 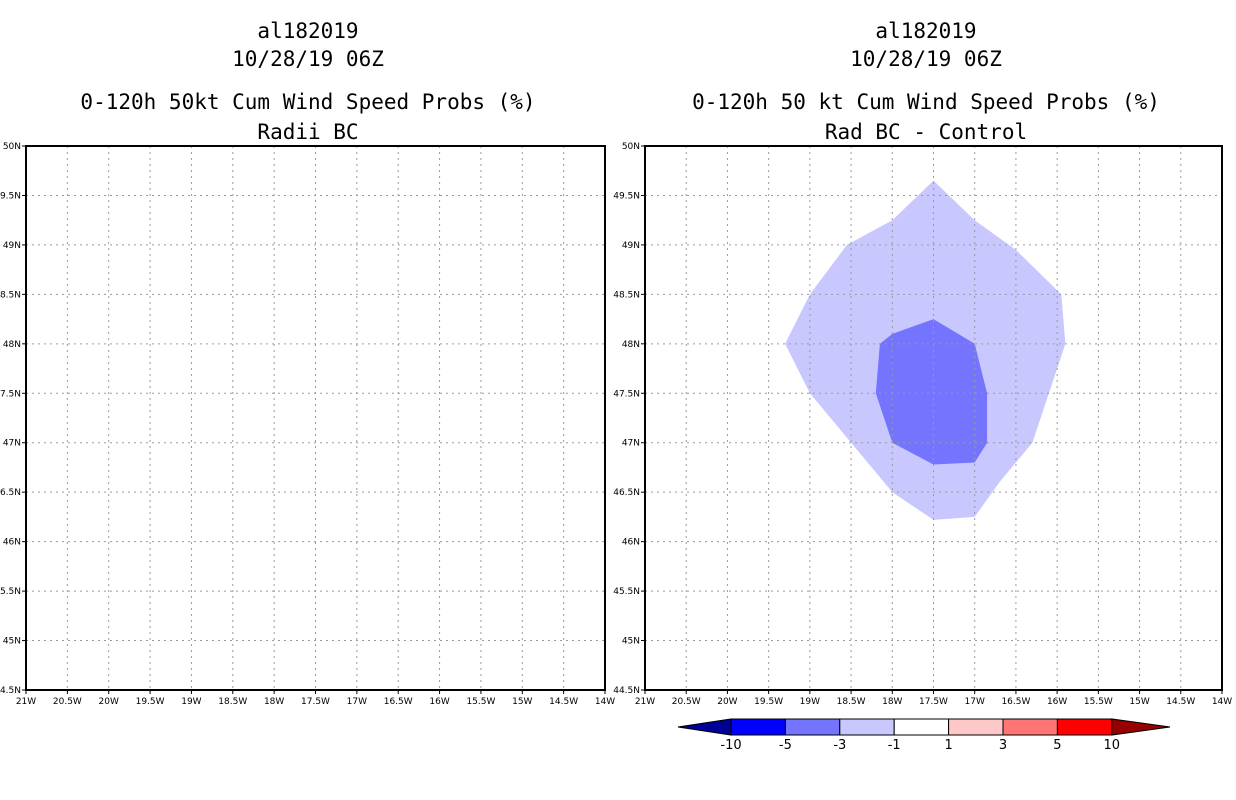 I want to click on colorbar-label: -3, so click(x=839, y=745).